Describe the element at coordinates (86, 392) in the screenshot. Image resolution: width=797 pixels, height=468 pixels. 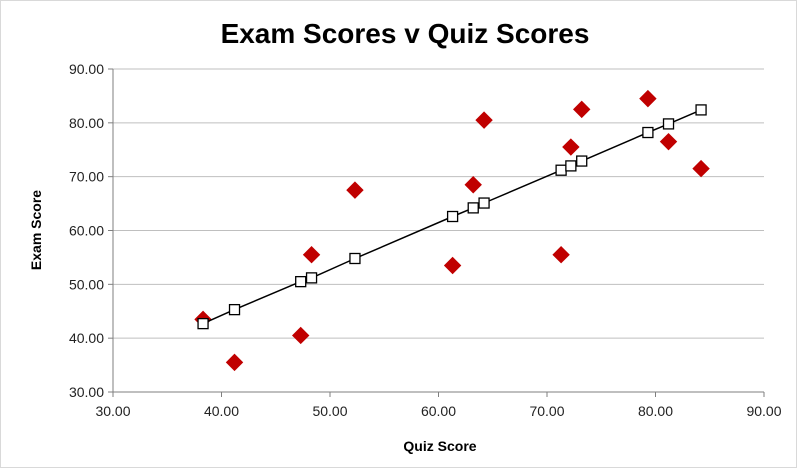
I see `y-tick-label: 30.00` at that location.